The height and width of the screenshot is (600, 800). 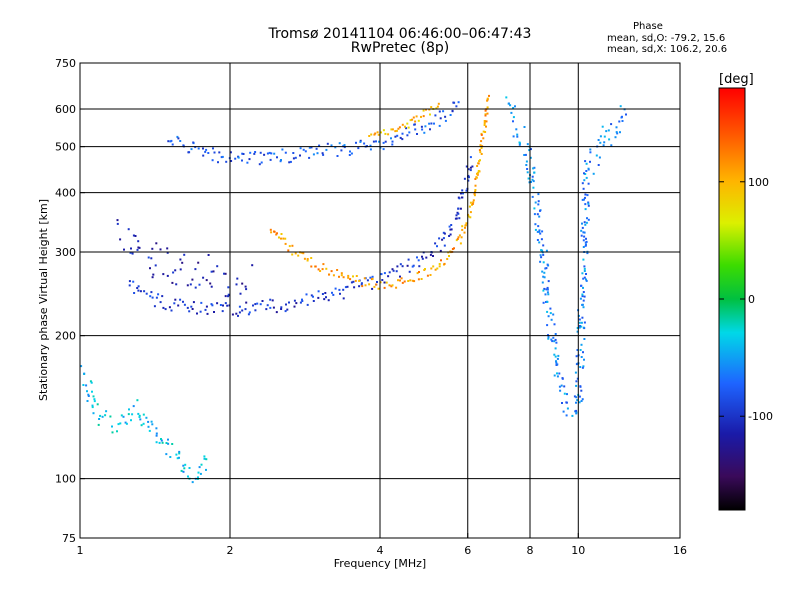 I want to click on x-axis: 1 2 4 6 8 10 16, so click(x=382, y=545).